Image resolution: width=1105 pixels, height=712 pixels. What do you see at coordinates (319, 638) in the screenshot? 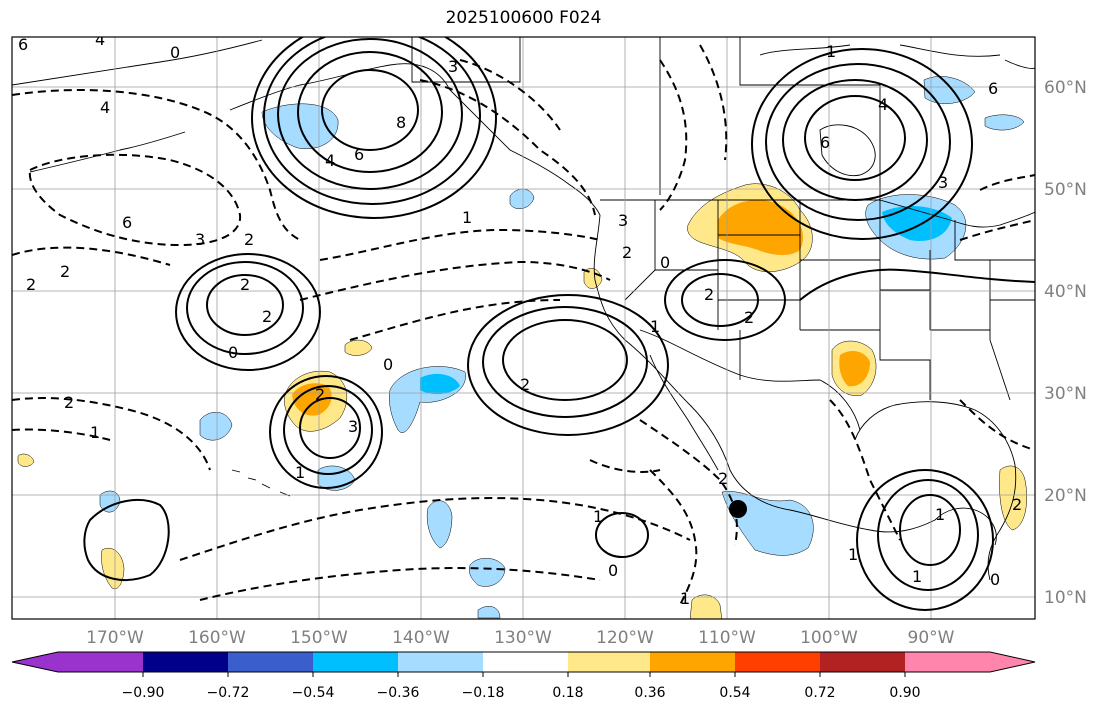
I see `lon-tick: 150°W` at bounding box center [319, 638].